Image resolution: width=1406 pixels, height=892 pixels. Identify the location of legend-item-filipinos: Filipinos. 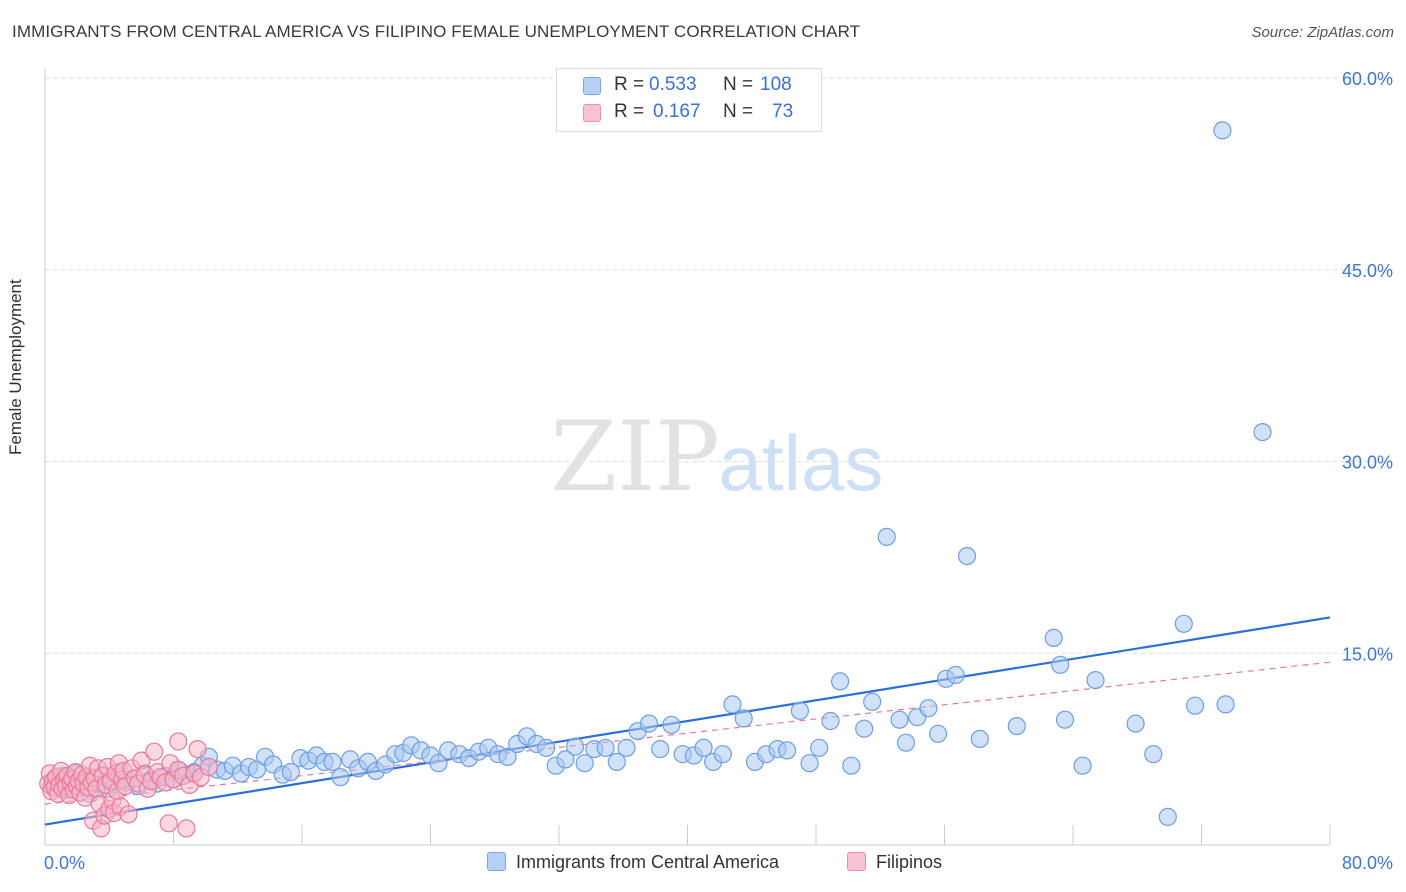
(894, 862).